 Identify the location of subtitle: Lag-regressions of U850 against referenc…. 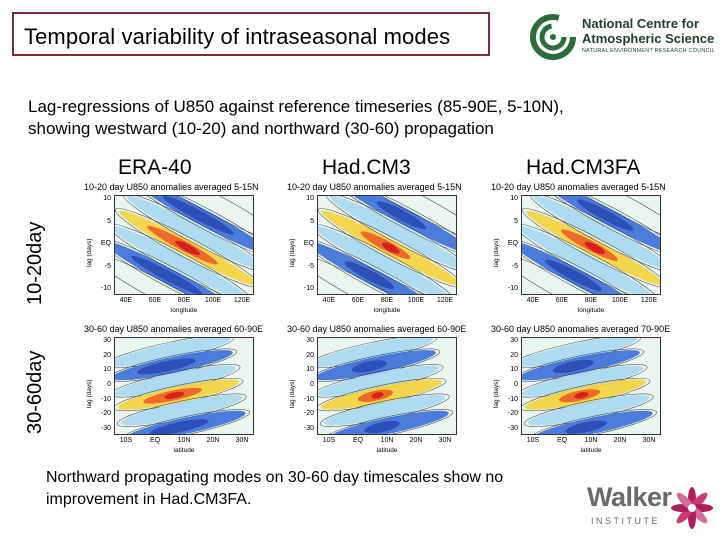
(296, 118).